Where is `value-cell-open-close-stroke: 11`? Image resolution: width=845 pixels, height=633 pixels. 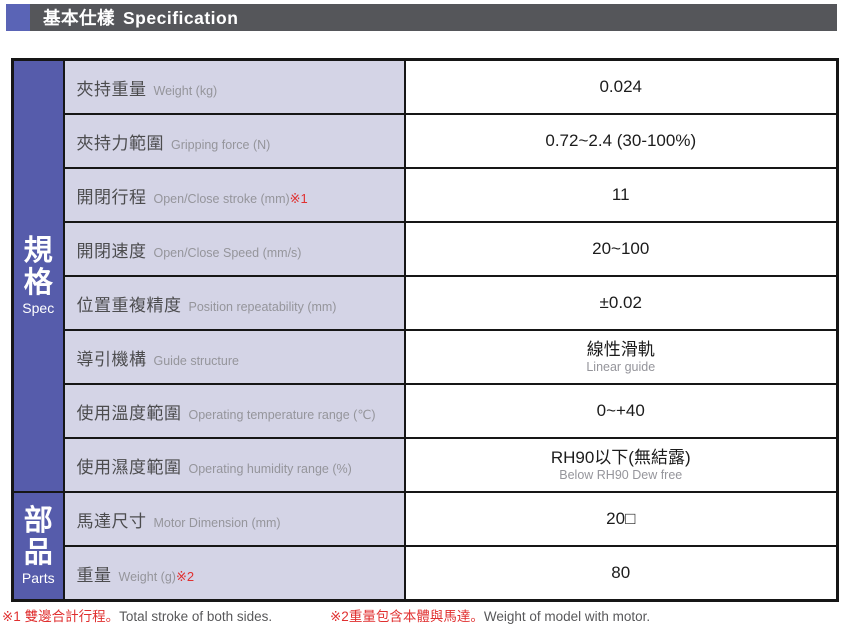 value-cell-open-close-stroke: 11 is located at coordinates (621, 195).